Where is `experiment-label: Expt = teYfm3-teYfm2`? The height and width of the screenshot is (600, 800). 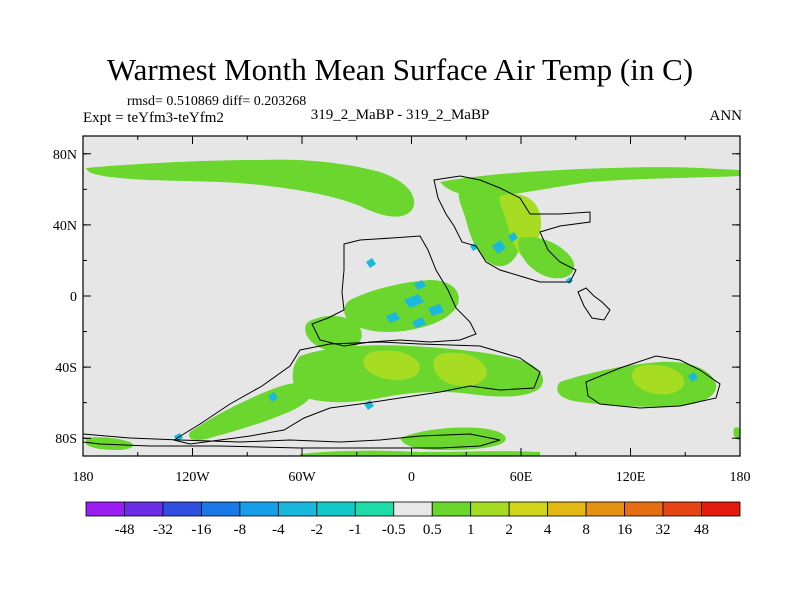
experiment-label: Expt = teYfm3-teYfm2 is located at coordinates (153, 118).